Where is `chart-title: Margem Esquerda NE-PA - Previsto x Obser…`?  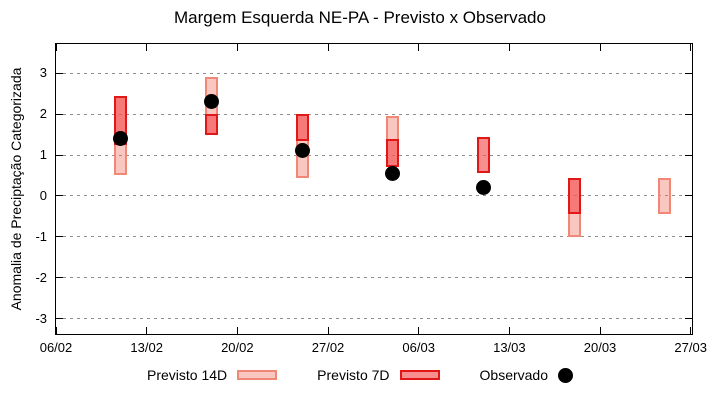 chart-title: Margem Esquerda NE-PA - Previsto x Obser… is located at coordinates (360, 17).